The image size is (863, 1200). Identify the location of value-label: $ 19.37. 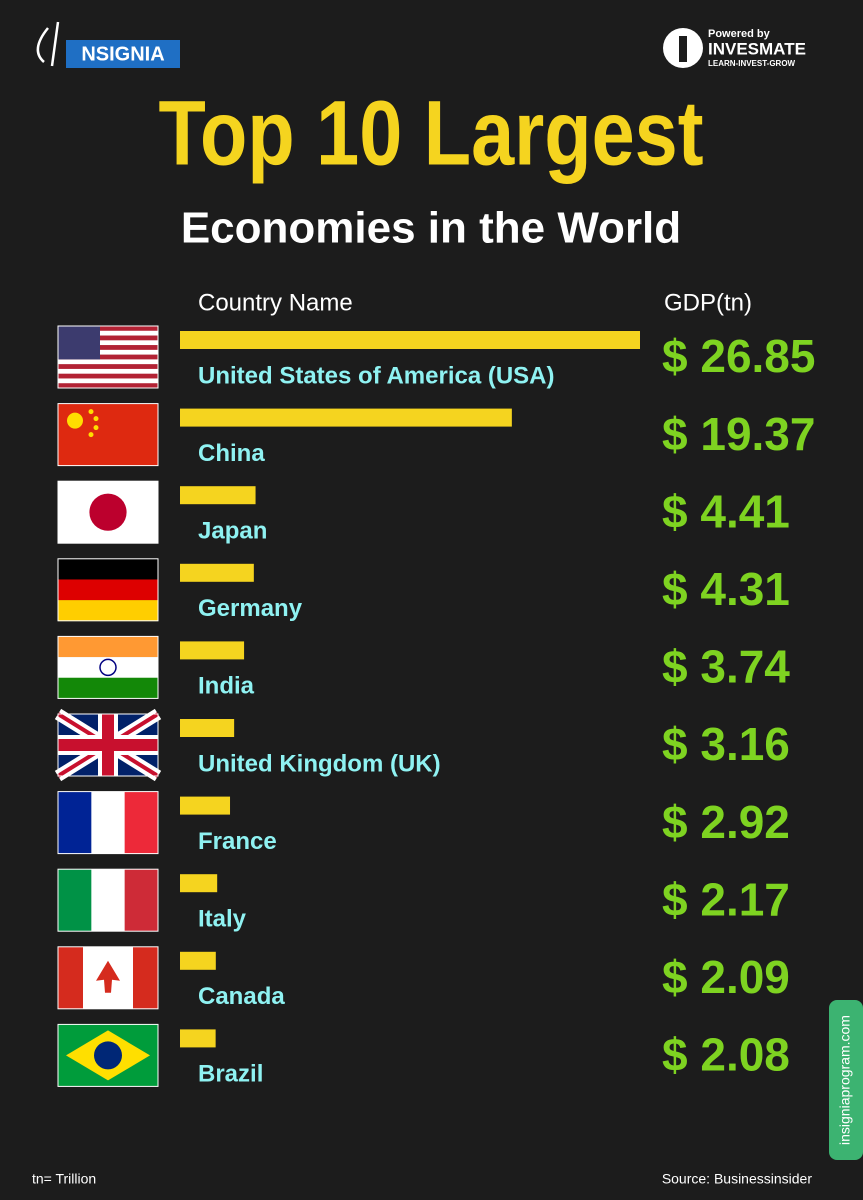
(738, 434).